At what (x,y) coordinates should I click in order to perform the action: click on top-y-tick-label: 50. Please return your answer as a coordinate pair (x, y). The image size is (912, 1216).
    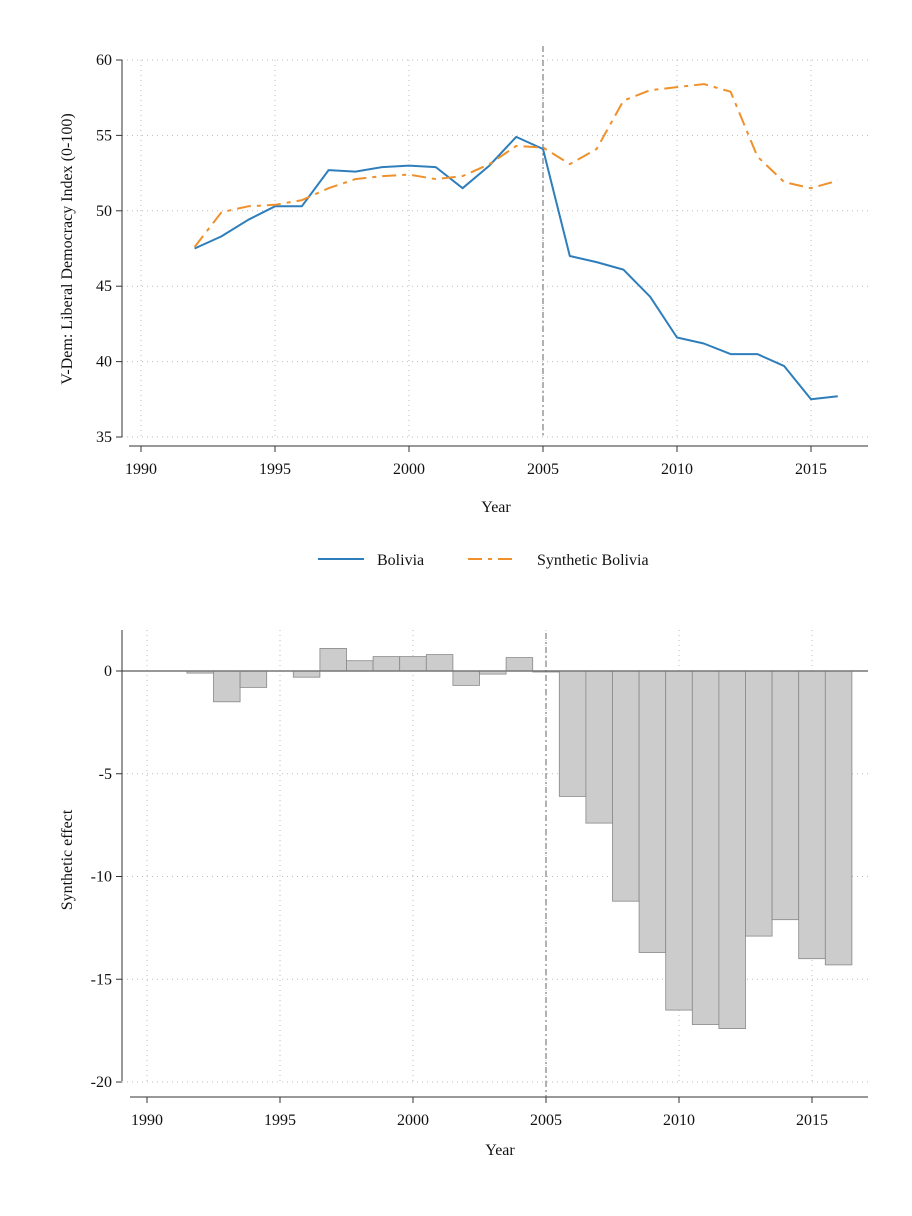
    Looking at the image, I should click on (104, 211).